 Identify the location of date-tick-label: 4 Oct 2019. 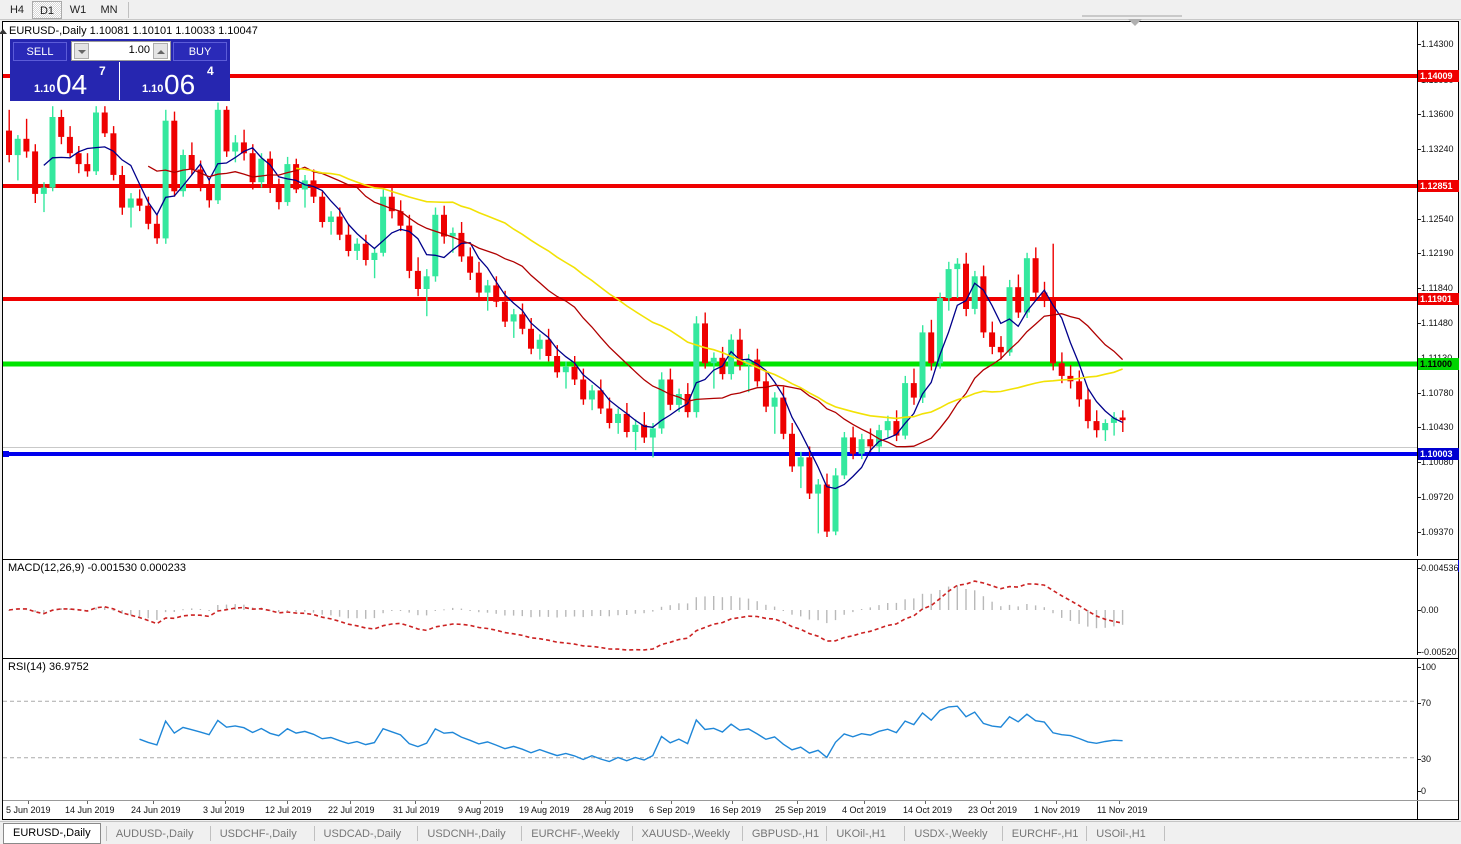
(864, 810).